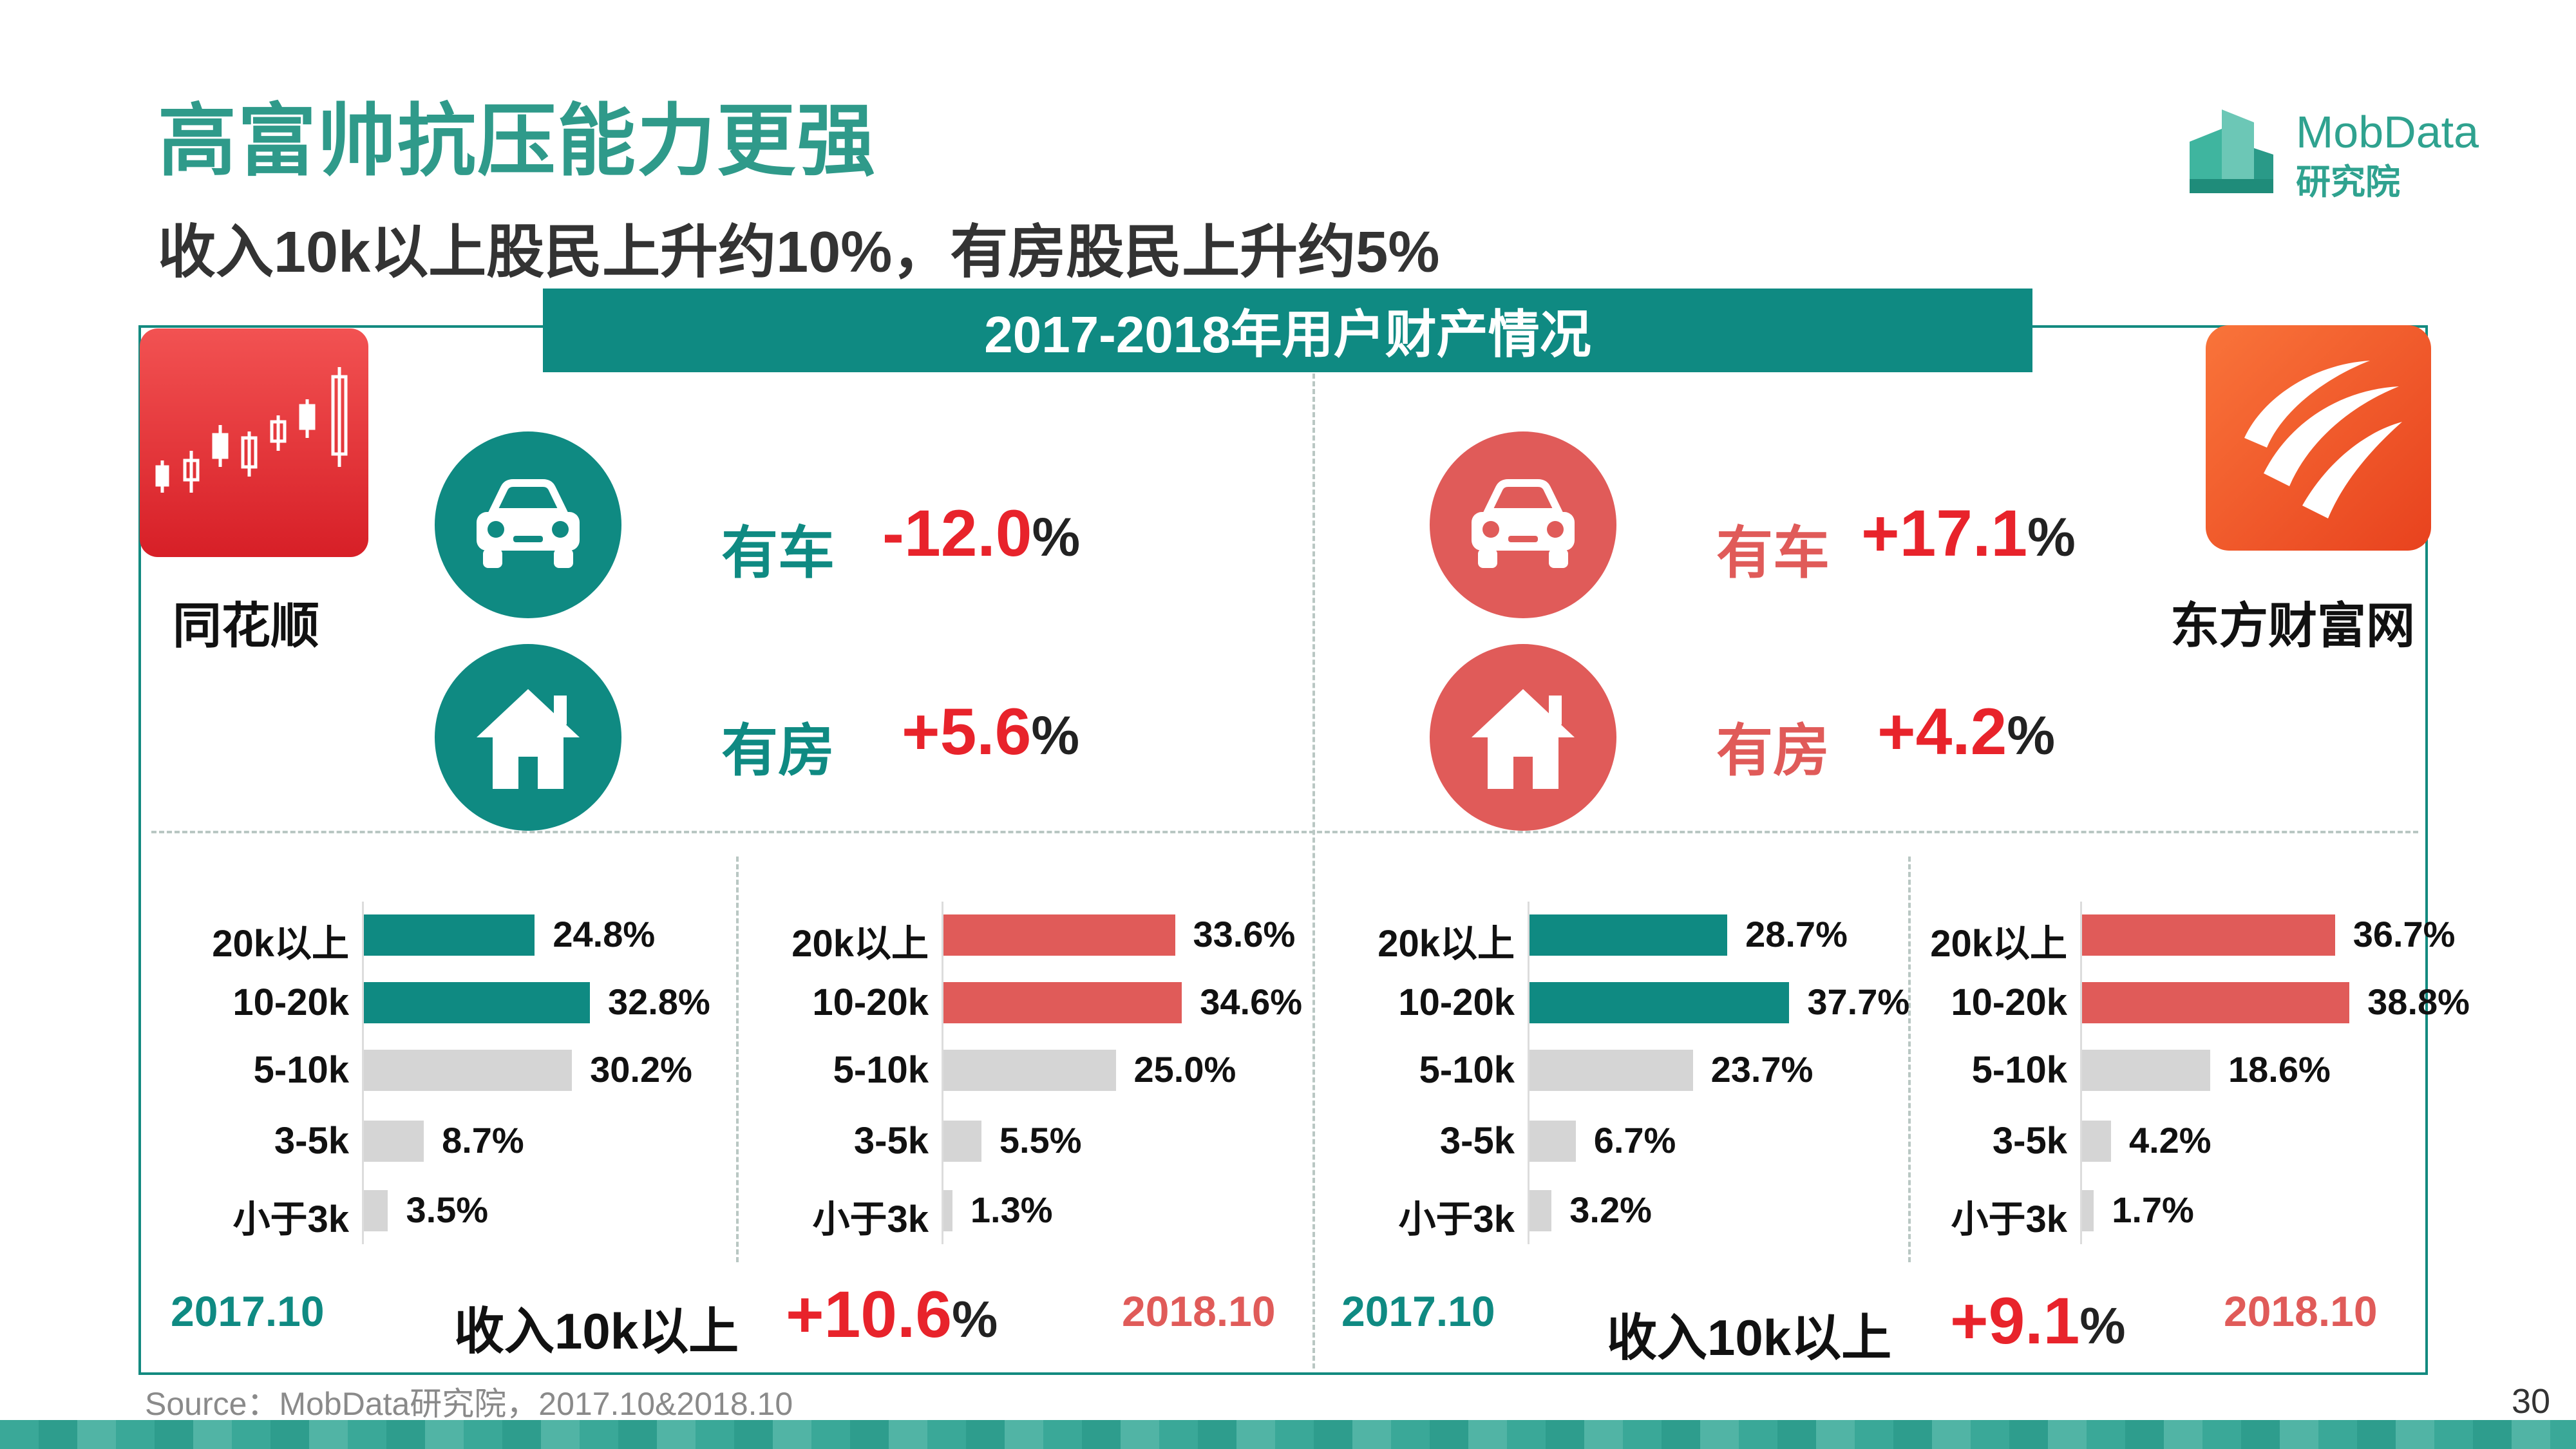 This screenshot has width=2576, height=1449. I want to click on bar-value-label: 6.7%, so click(1634, 1140).